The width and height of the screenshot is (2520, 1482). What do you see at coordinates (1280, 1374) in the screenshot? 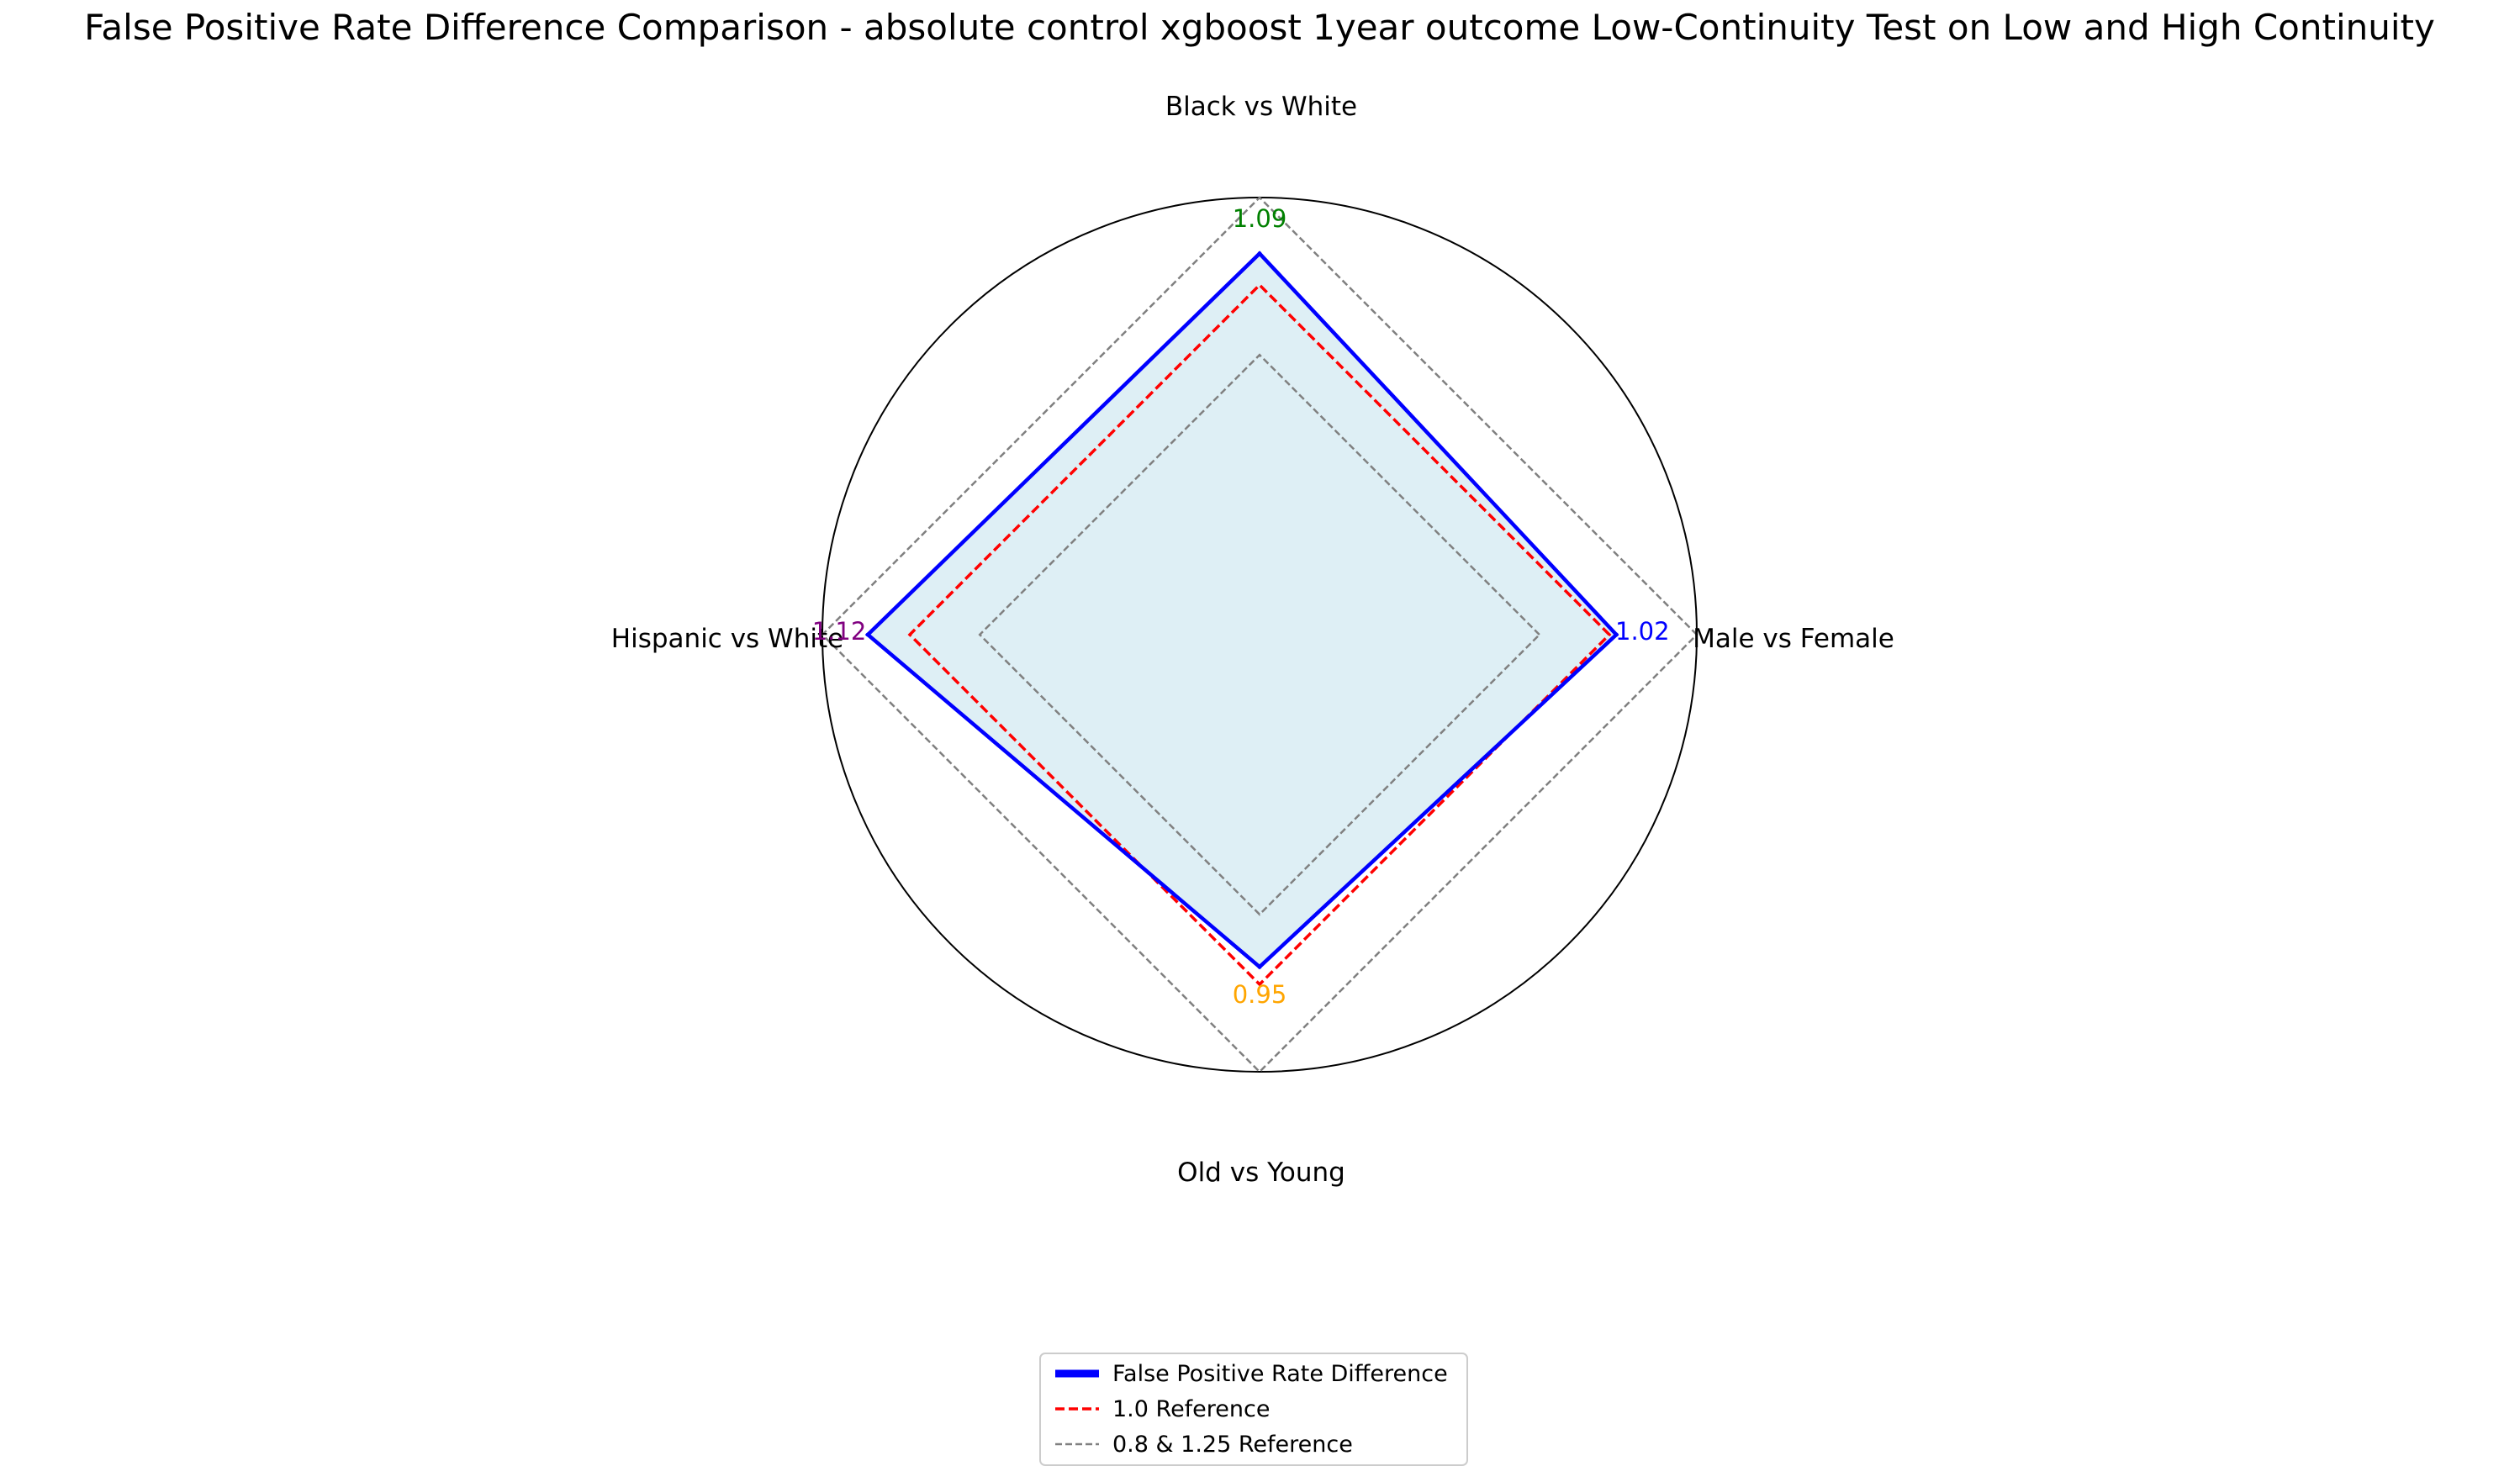
I see `legend-label-fpr: False Positive Rate Difference` at bounding box center [1280, 1374].